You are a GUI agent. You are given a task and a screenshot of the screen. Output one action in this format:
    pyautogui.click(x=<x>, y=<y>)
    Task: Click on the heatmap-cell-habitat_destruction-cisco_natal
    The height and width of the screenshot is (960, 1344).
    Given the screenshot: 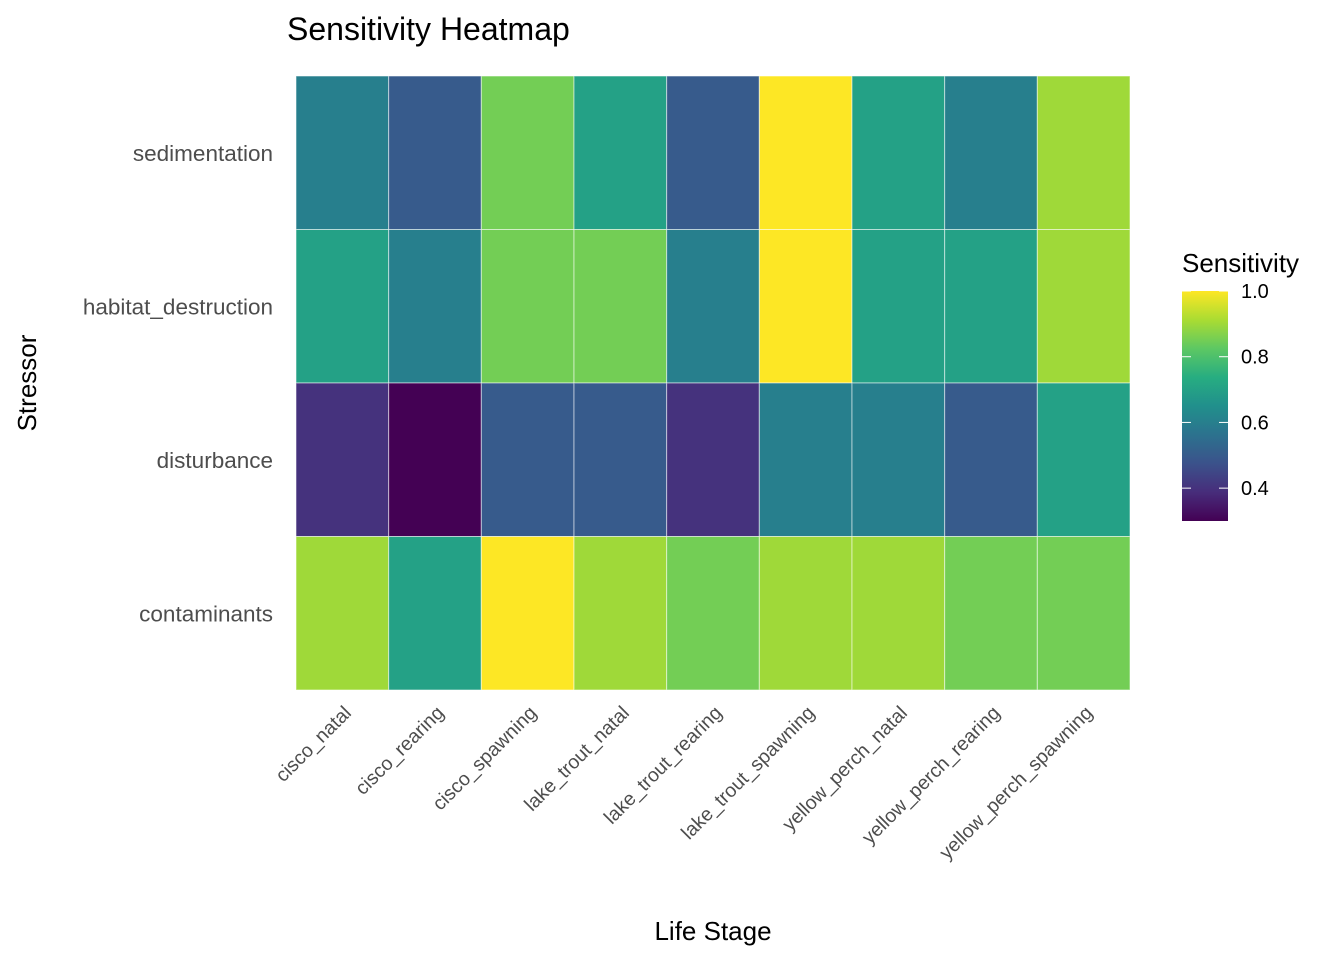 What is the action you would take?
    pyautogui.click(x=342, y=306)
    